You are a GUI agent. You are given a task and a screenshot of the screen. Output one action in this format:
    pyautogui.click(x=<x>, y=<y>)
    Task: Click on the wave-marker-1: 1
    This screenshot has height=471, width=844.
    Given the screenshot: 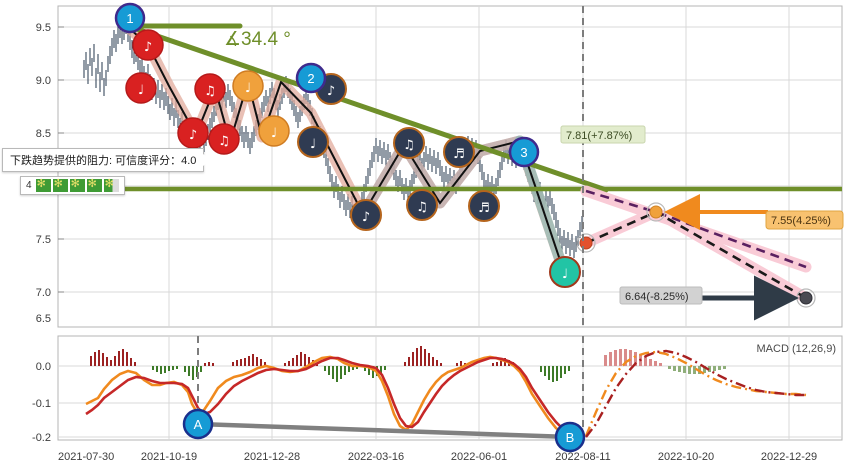 What is the action you would take?
    pyautogui.click(x=130, y=18)
    